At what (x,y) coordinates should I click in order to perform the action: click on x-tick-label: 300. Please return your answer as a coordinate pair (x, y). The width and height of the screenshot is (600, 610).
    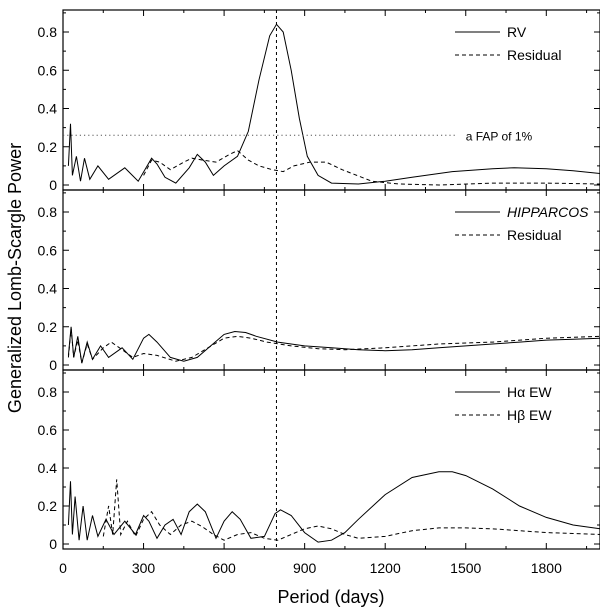
    Looking at the image, I should click on (144, 568).